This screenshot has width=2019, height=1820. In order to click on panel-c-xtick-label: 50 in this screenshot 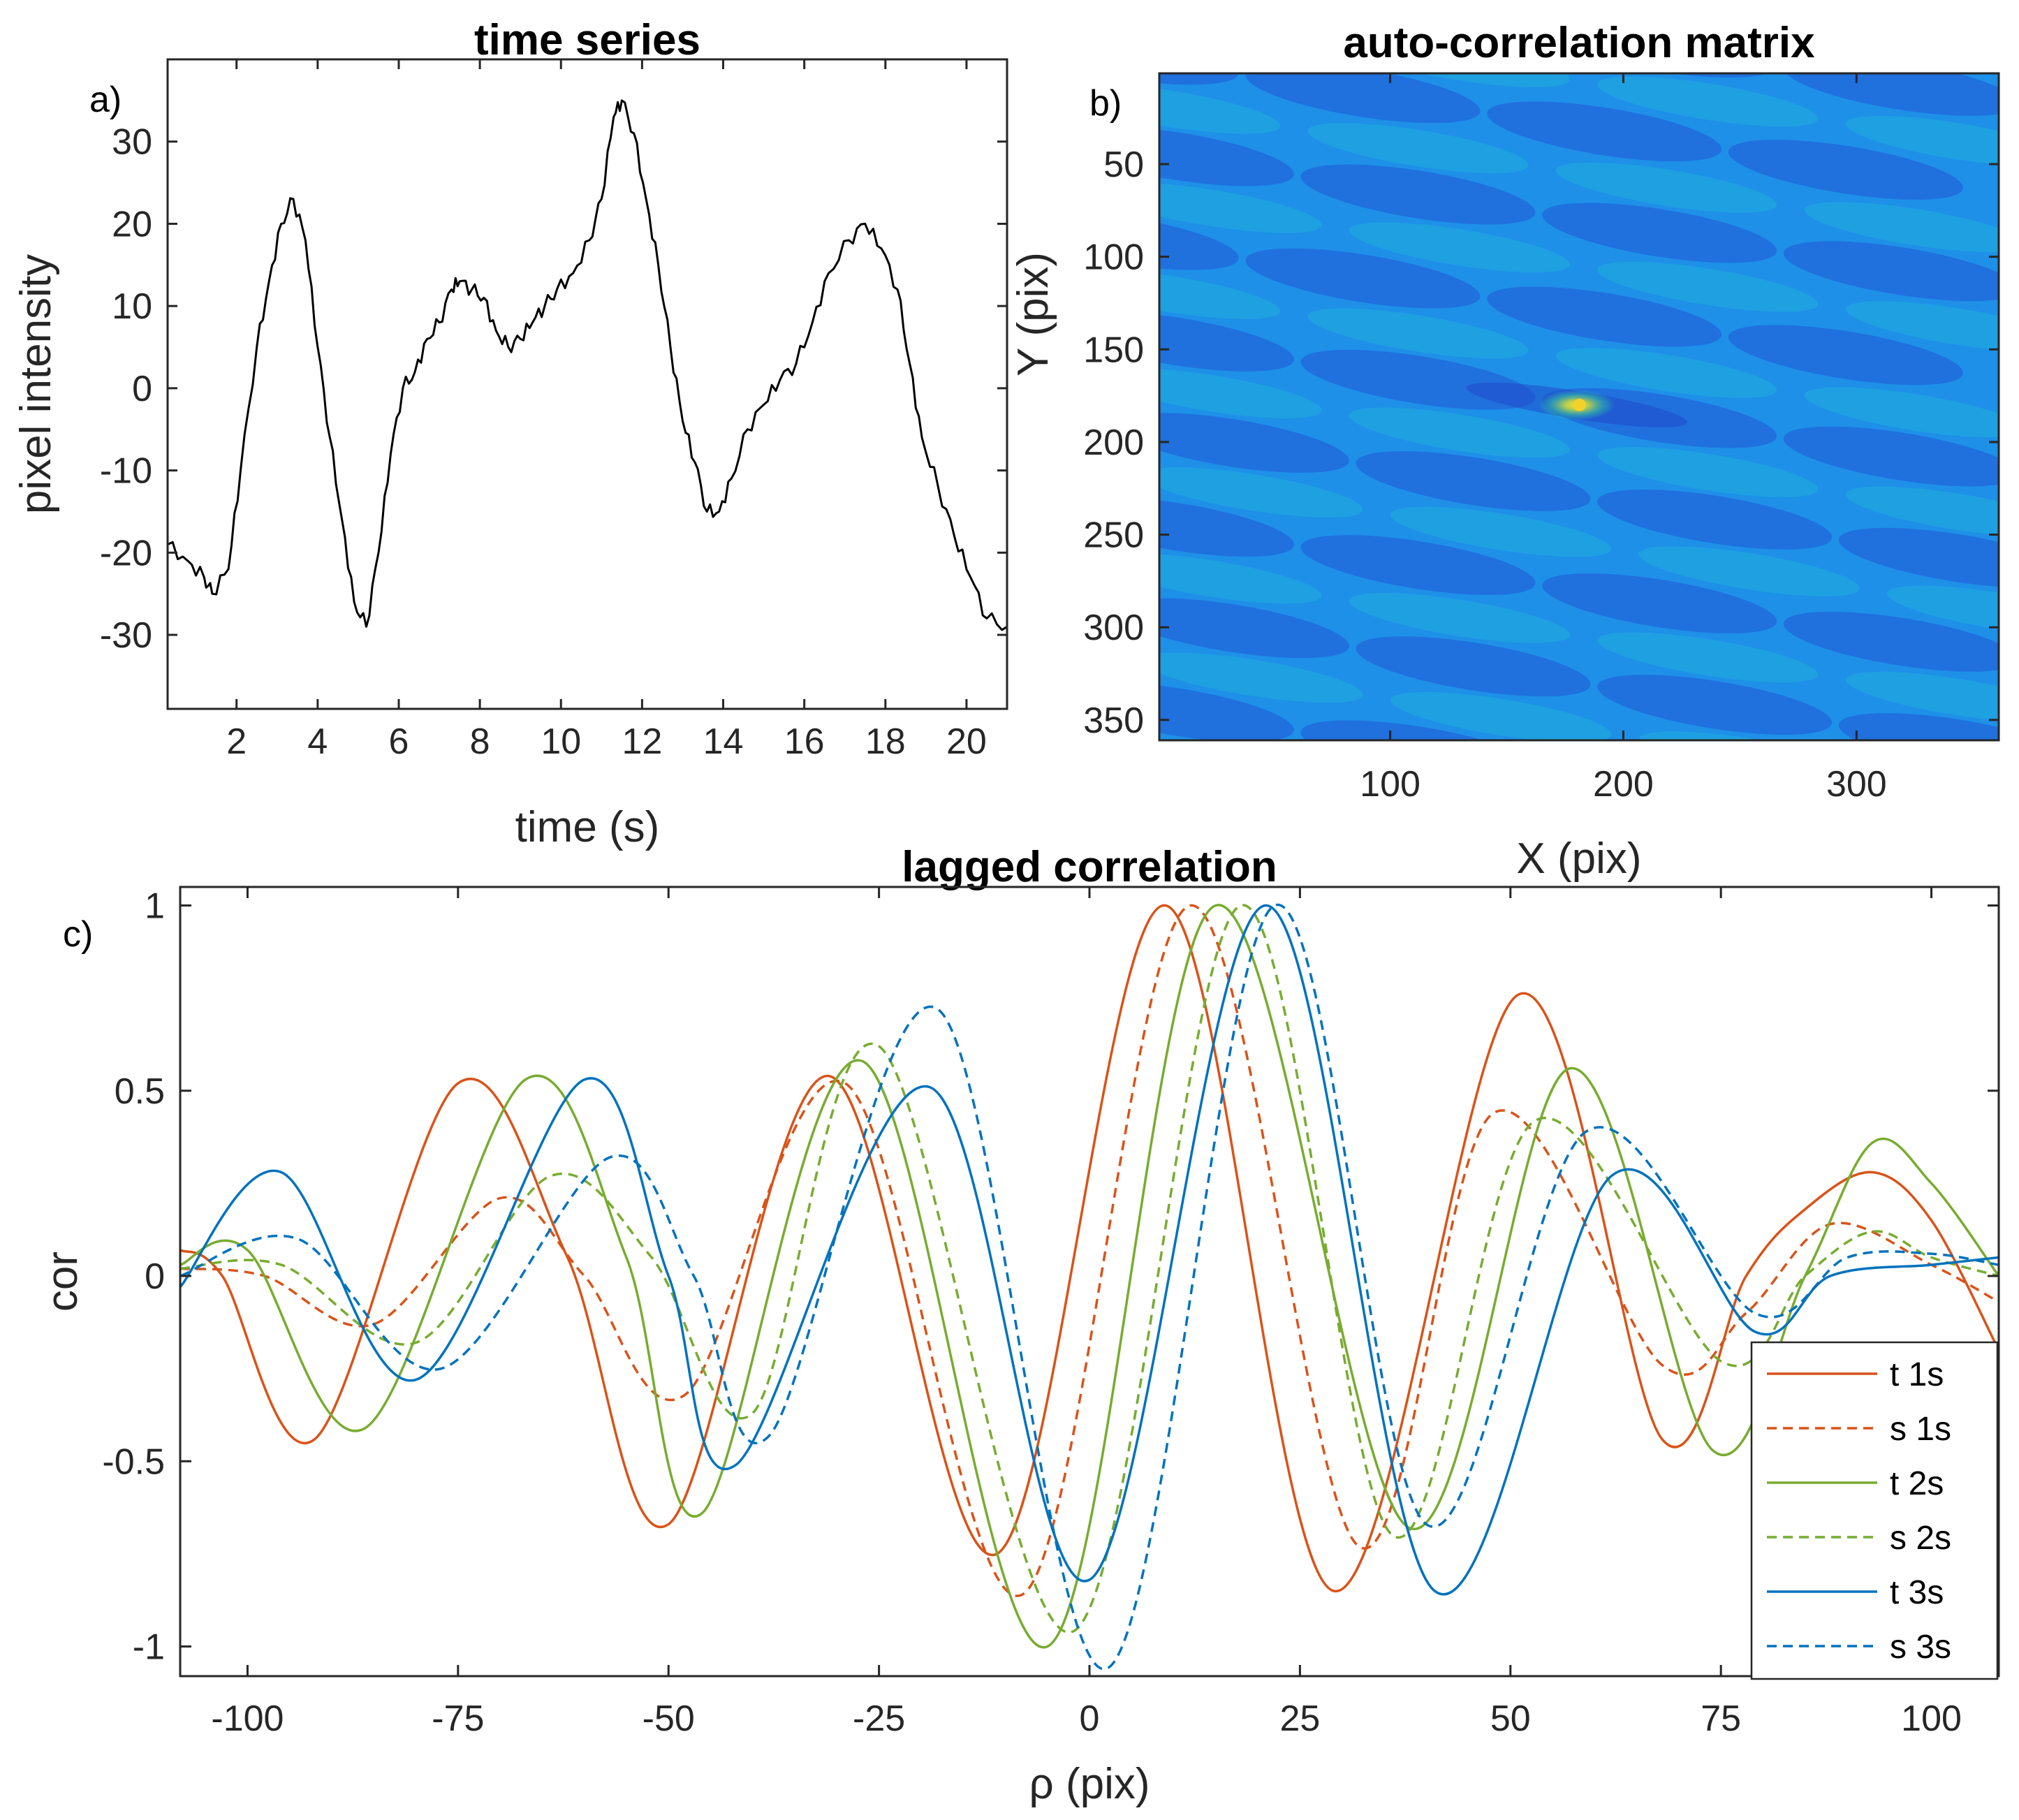, I will do `click(1510, 1718)`.